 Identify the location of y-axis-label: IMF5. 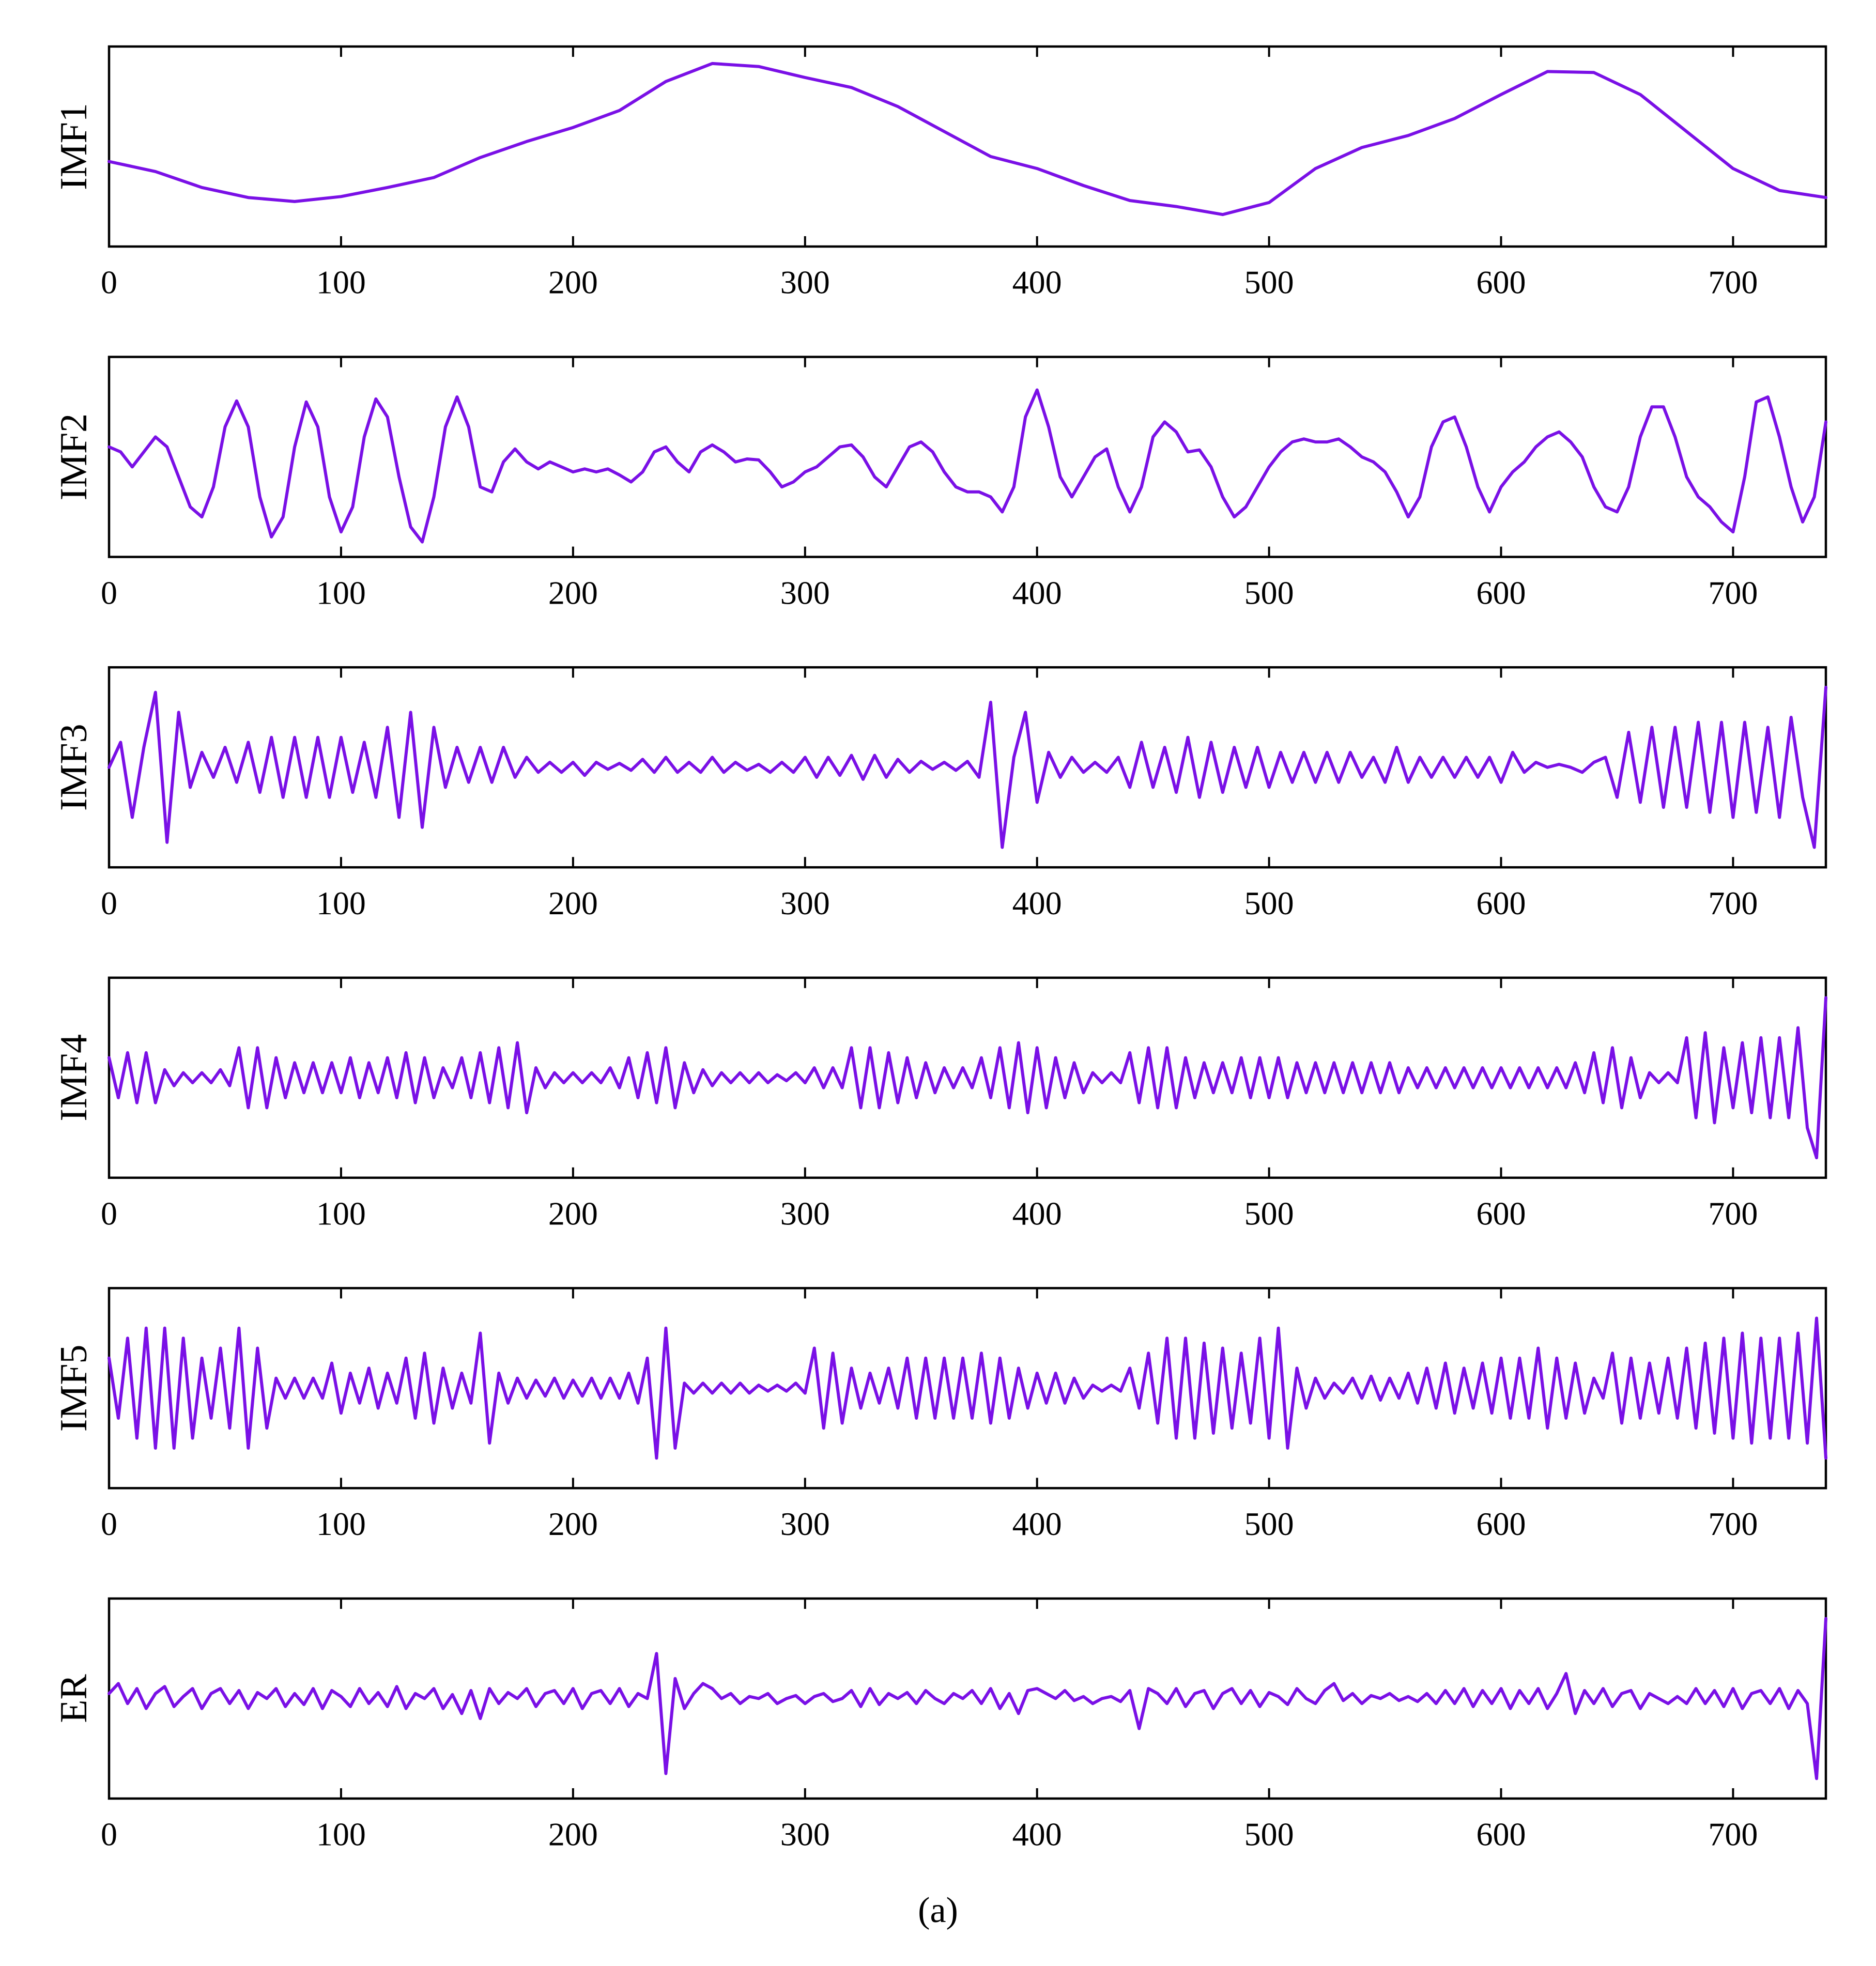
(74, 1388).